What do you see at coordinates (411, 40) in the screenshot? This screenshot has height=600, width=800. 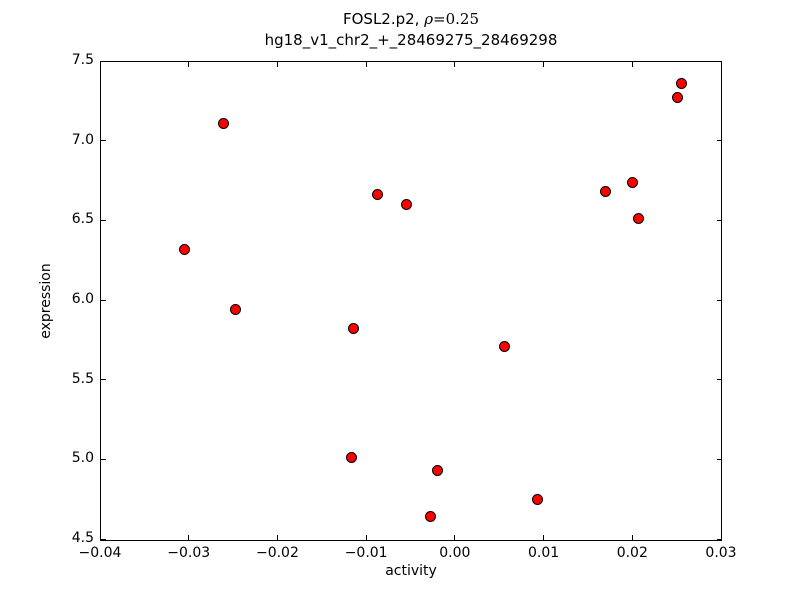 I see `chart-subtitle: hg18_v1_chr2_+_28469275_28469298` at bounding box center [411, 40].